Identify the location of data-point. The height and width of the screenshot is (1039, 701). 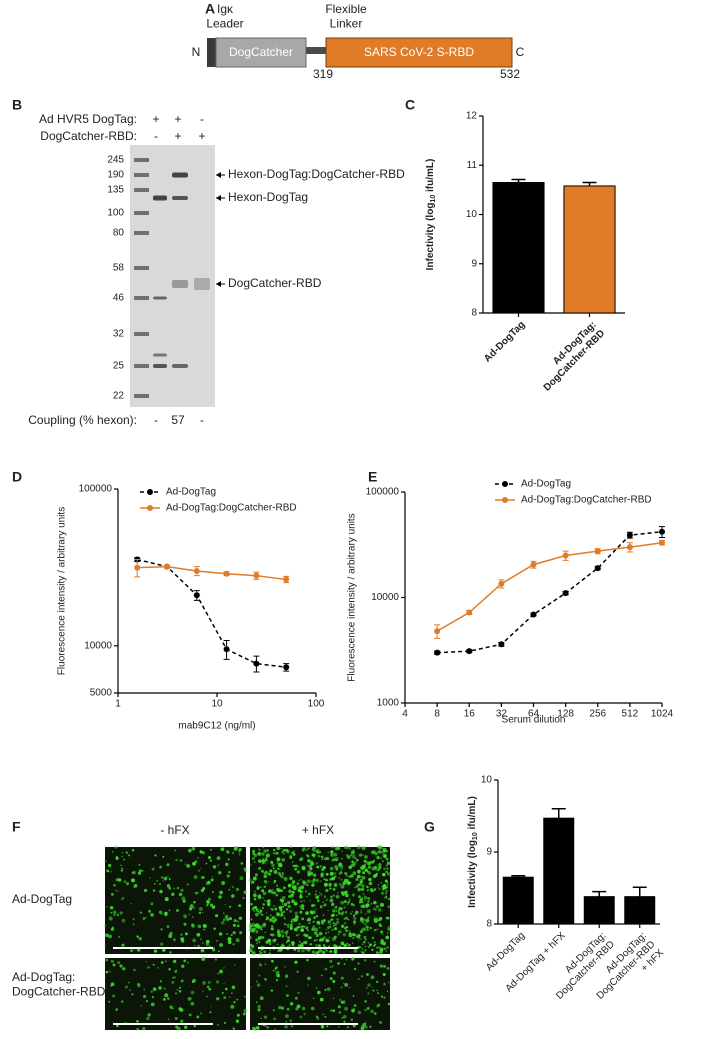
(629, 547).